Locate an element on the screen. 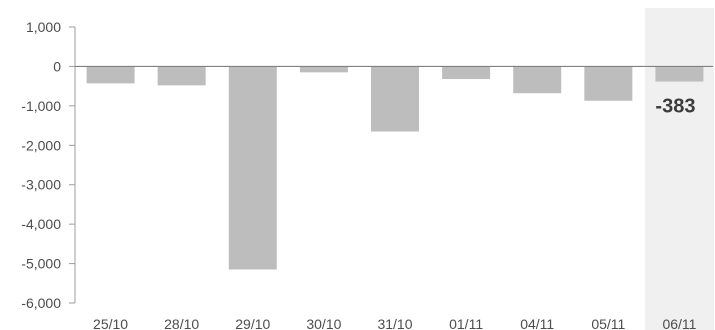  y-tick-label: 0 is located at coordinates (57, 66).